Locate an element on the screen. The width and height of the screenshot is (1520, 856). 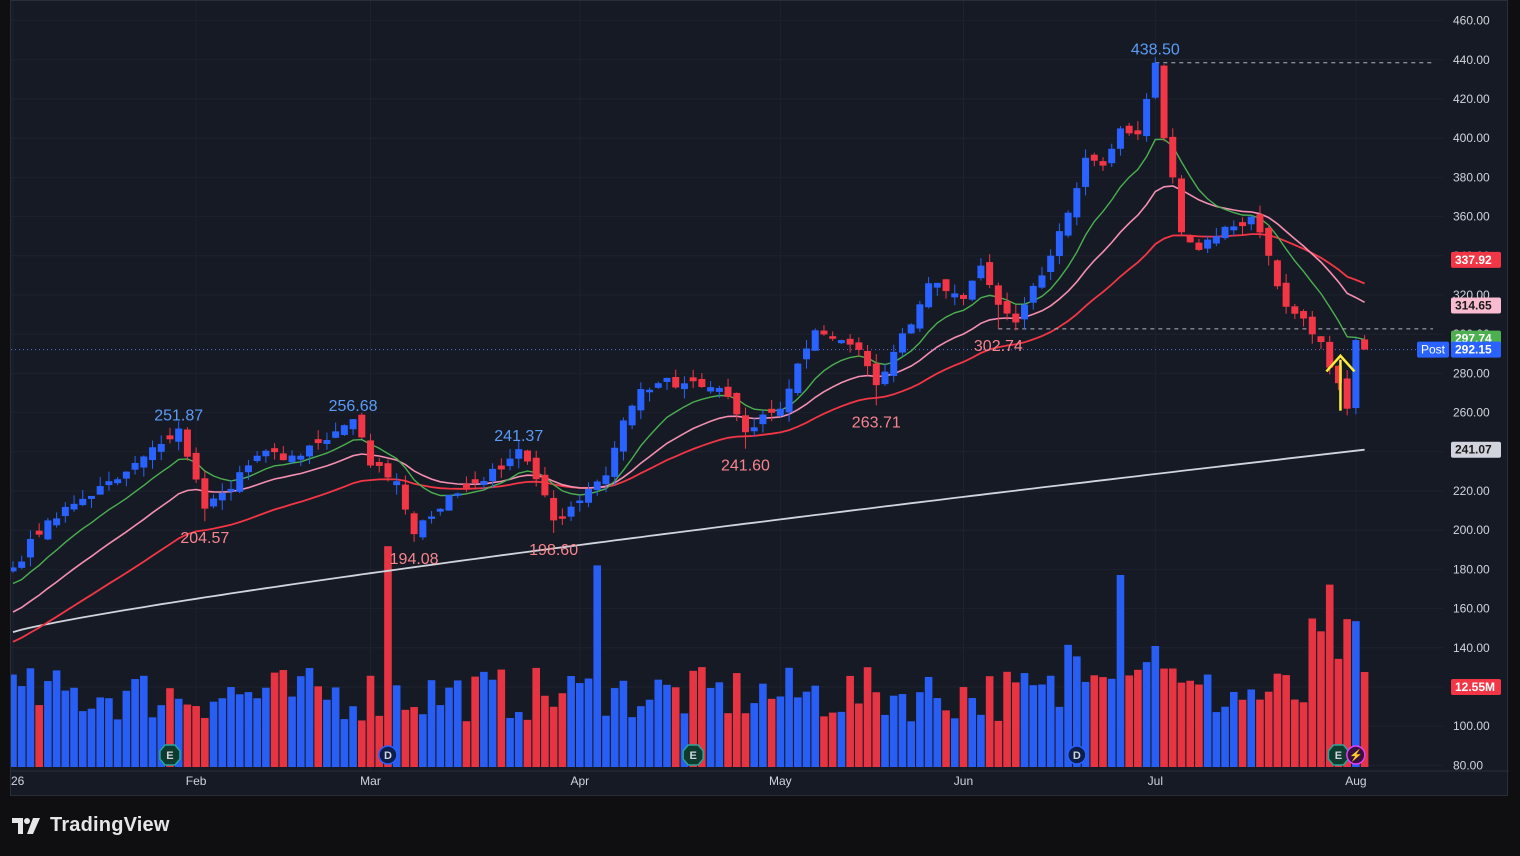
price-annotation: 256.68 is located at coordinates (353, 406).